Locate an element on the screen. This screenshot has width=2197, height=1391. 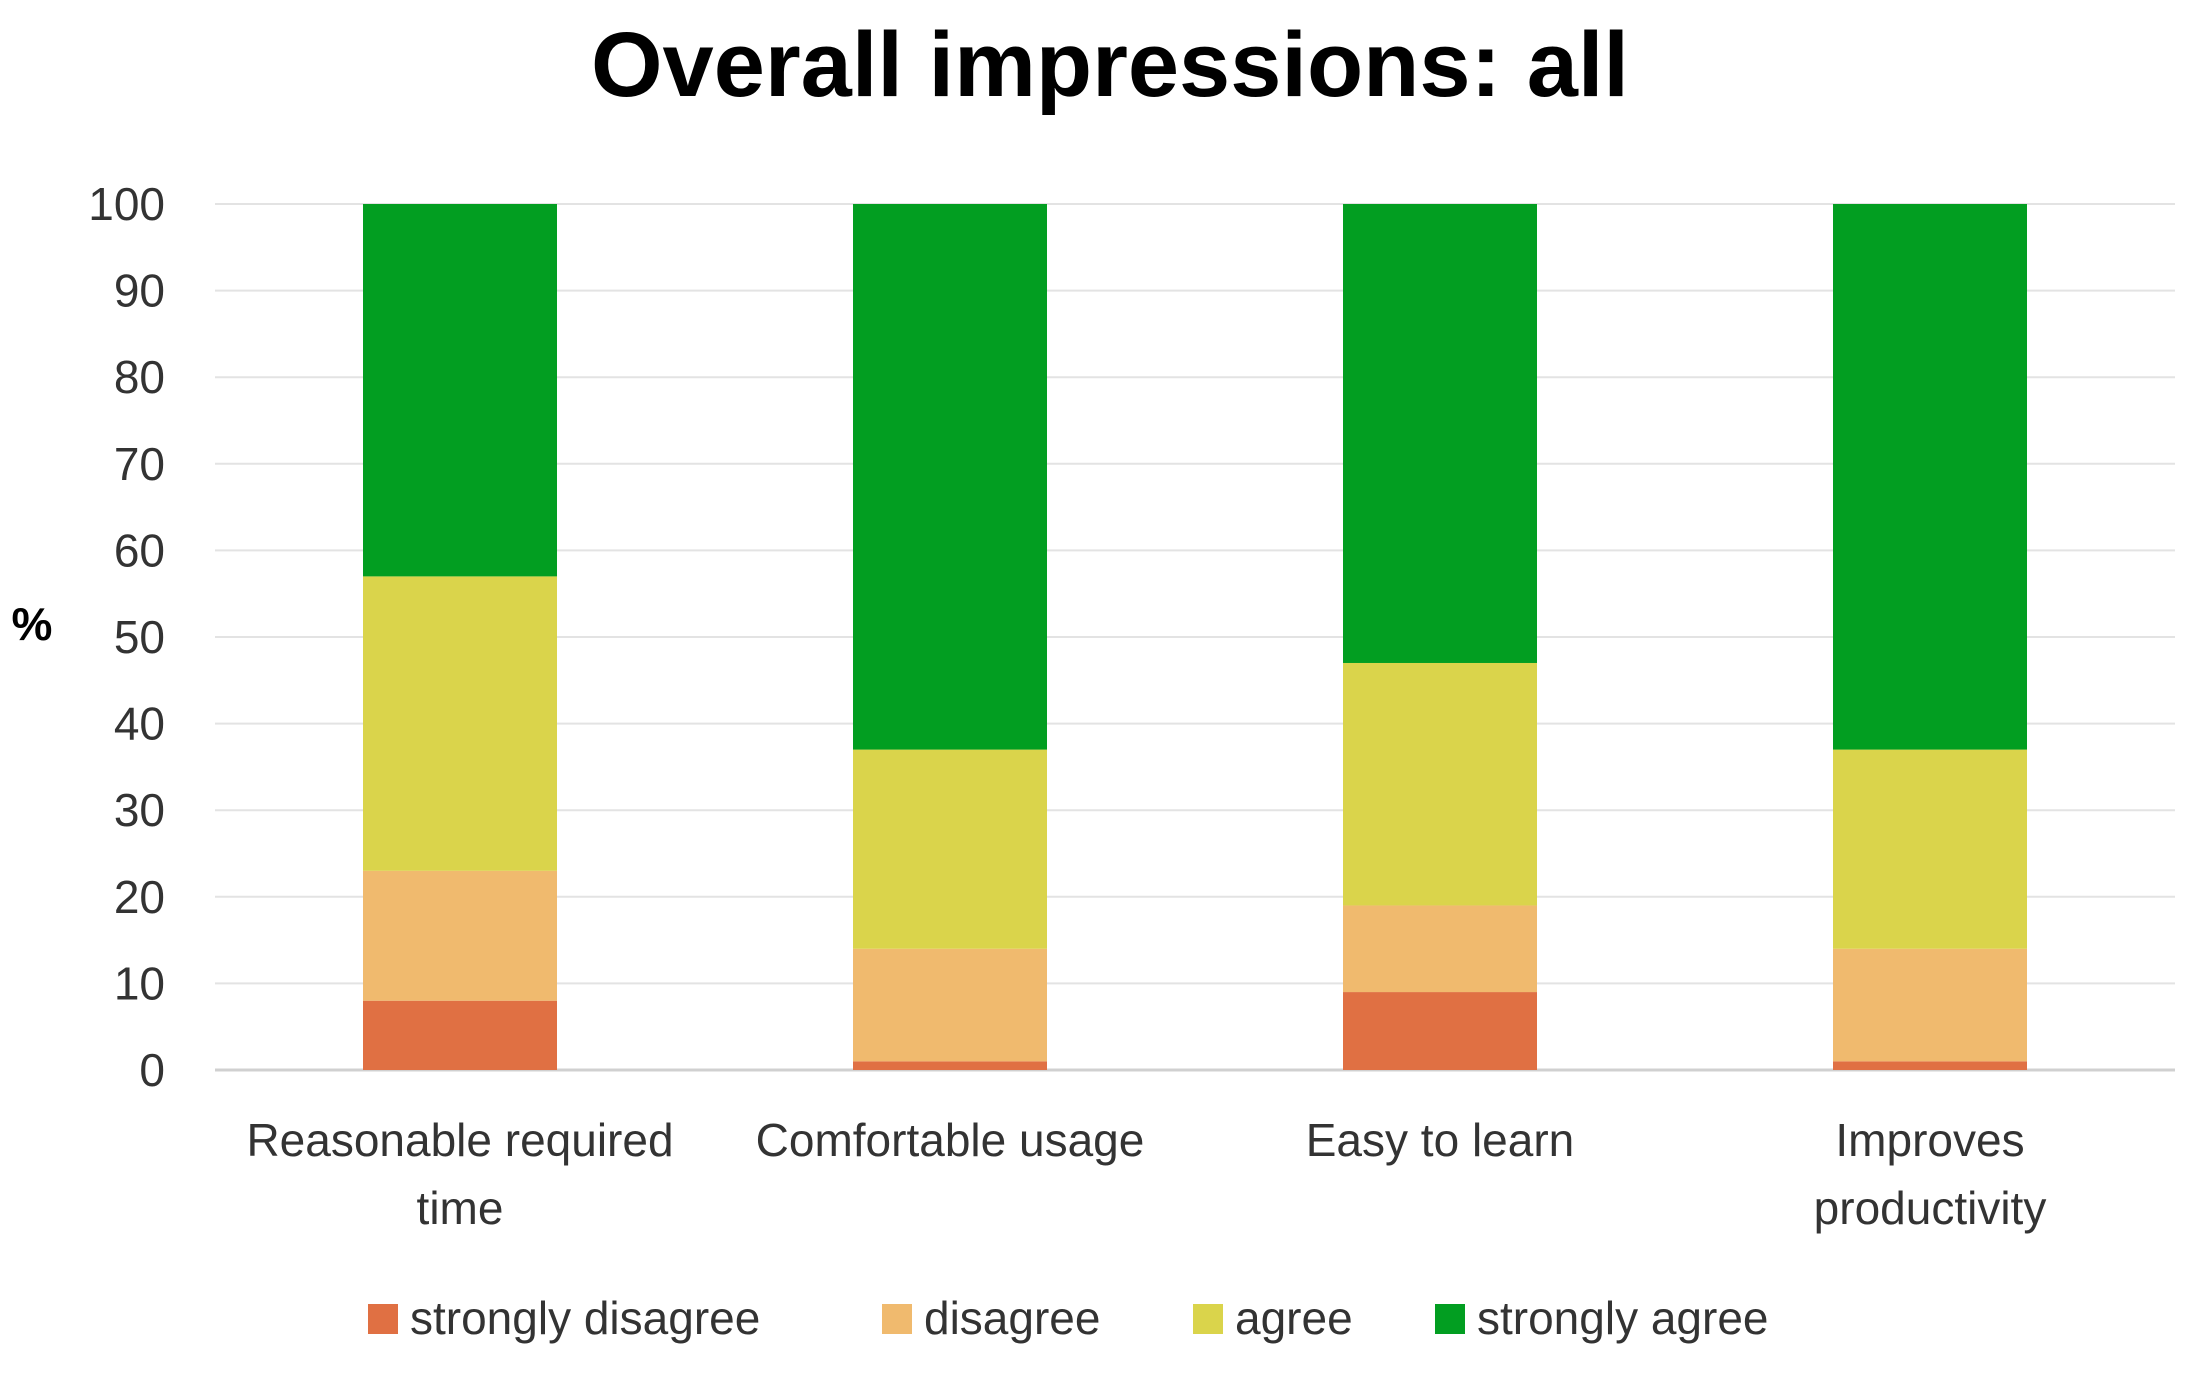
x-tick-label: time is located at coordinates (460, 1208).